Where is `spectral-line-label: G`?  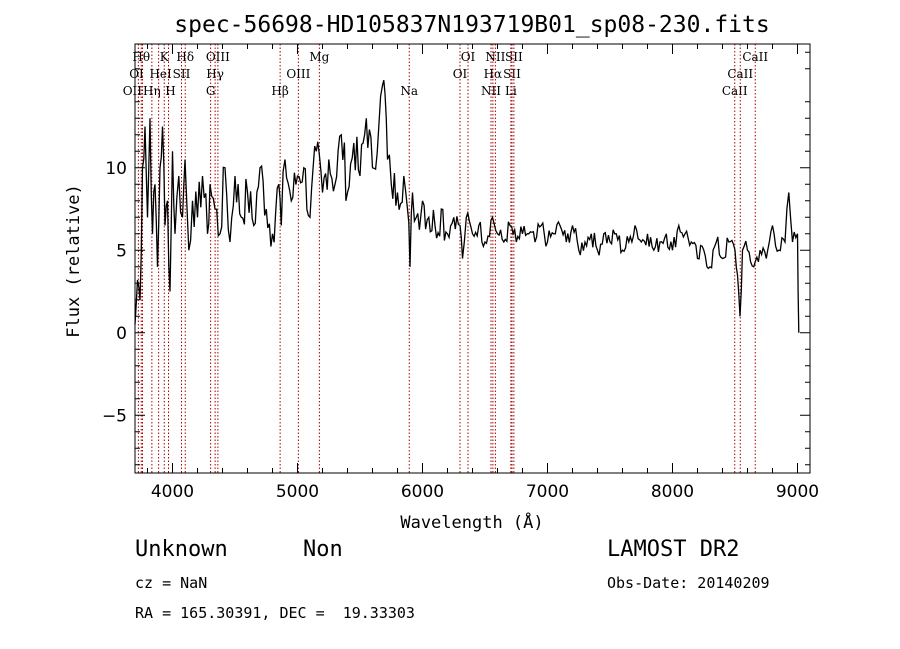
spectral-line-label: G is located at coordinates (211, 91).